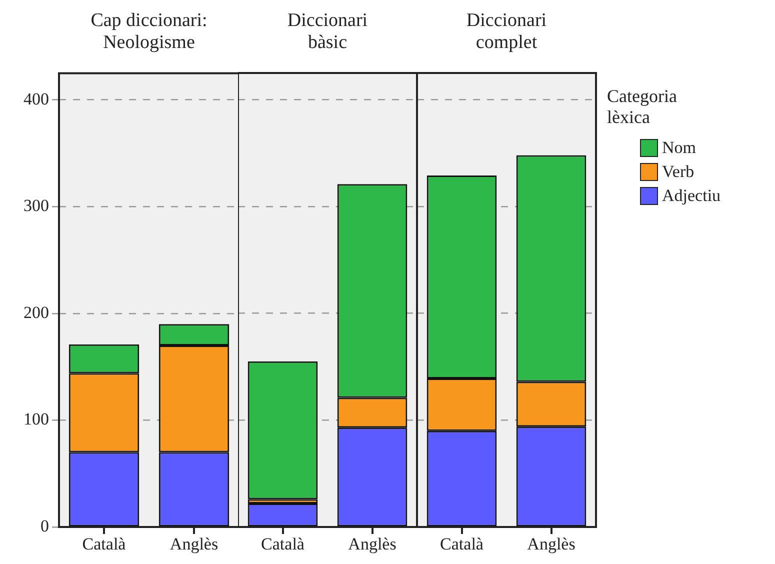 Image resolution: width=775 pixels, height=564 pixels. I want to click on y-tick-label: 300, so click(36, 206).